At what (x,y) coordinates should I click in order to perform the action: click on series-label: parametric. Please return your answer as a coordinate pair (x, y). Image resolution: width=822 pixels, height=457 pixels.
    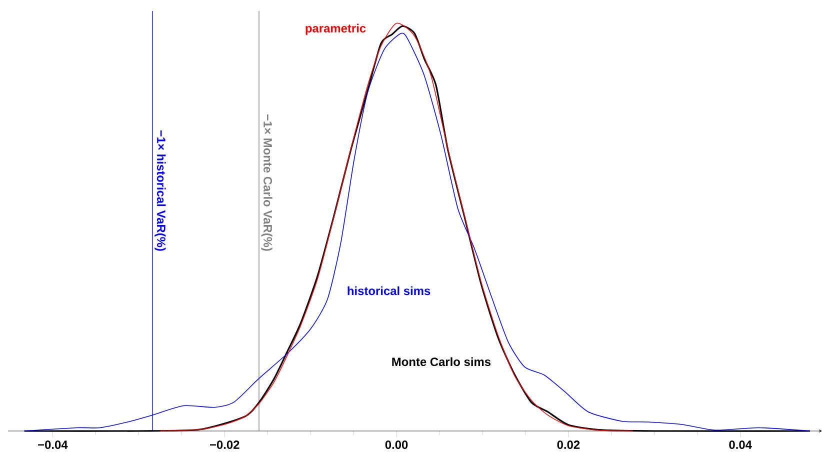
    Looking at the image, I should click on (336, 29).